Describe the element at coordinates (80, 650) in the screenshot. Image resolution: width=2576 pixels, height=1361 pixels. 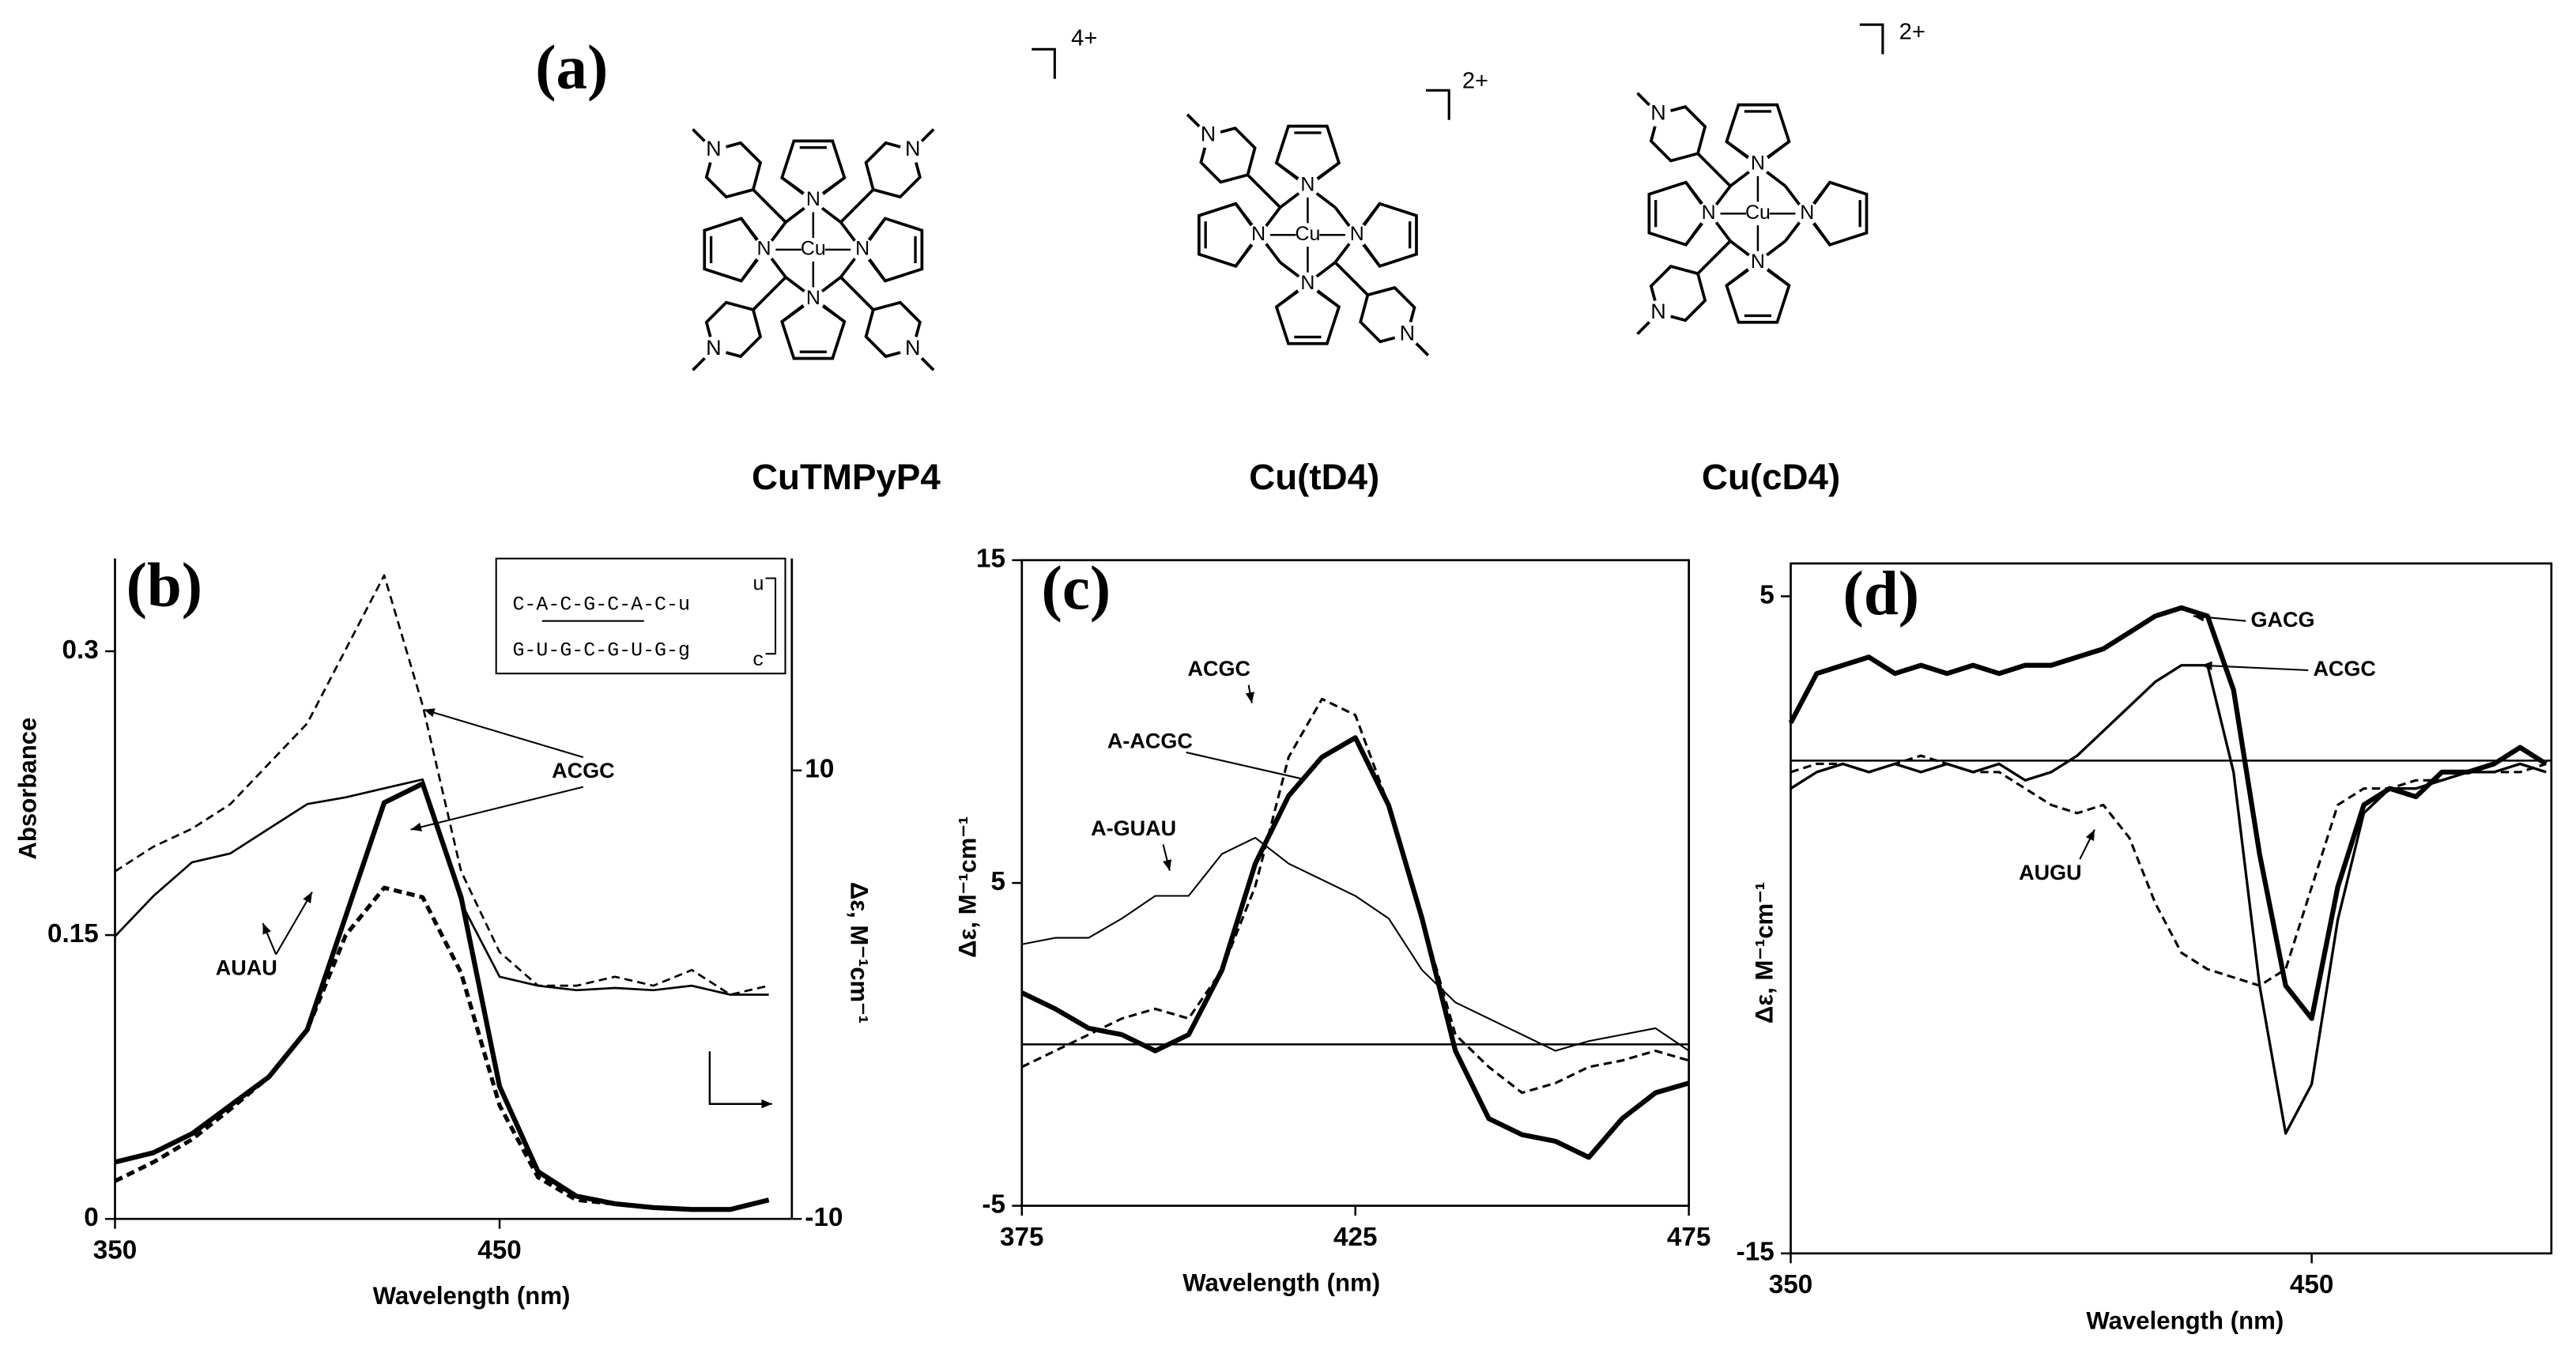
I see `y-tick-label: 0.3` at that location.